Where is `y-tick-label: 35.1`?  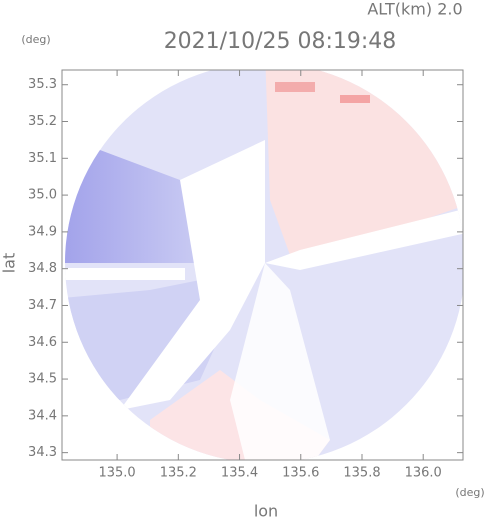 y-tick-label: 35.1 is located at coordinates (42, 158).